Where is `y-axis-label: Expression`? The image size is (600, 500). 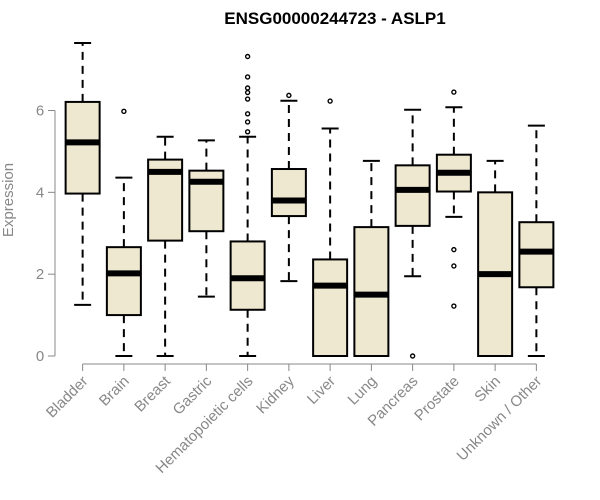 y-axis-label: Expression is located at coordinates (8, 200).